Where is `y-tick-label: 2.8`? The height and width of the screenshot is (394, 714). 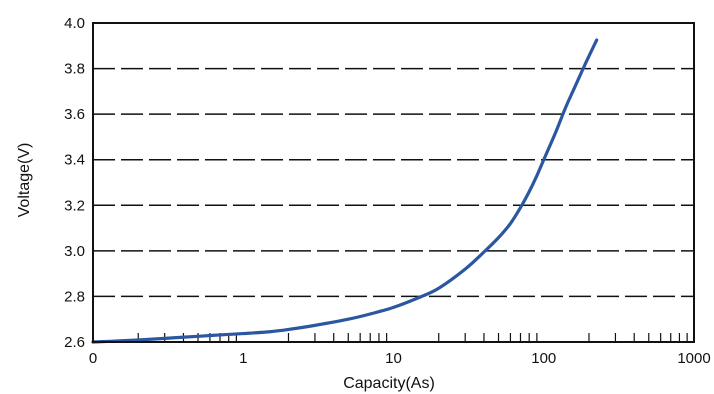 y-tick-label: 2.8 is located at coordinates (74, 296).